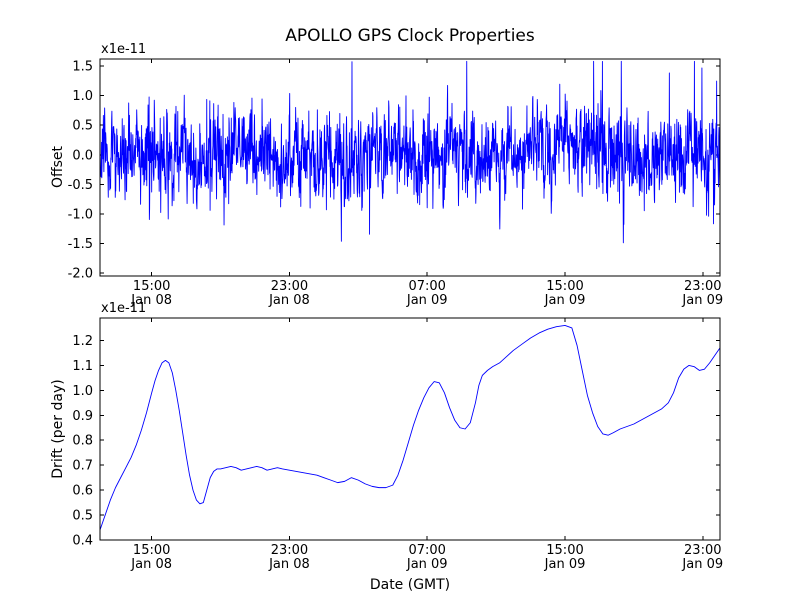 This screenshot has height=600, width=800. What do you see at coordinates (82, 441) in the screenshot?
I see `y-tick-label: 0.8` at bounding box center [82, 441].